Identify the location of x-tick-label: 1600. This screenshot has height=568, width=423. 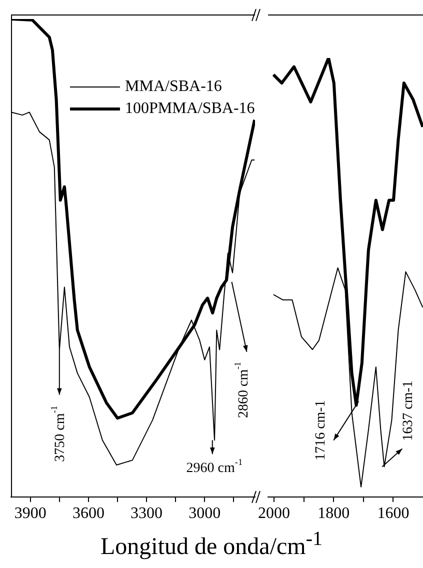
(393, 513).